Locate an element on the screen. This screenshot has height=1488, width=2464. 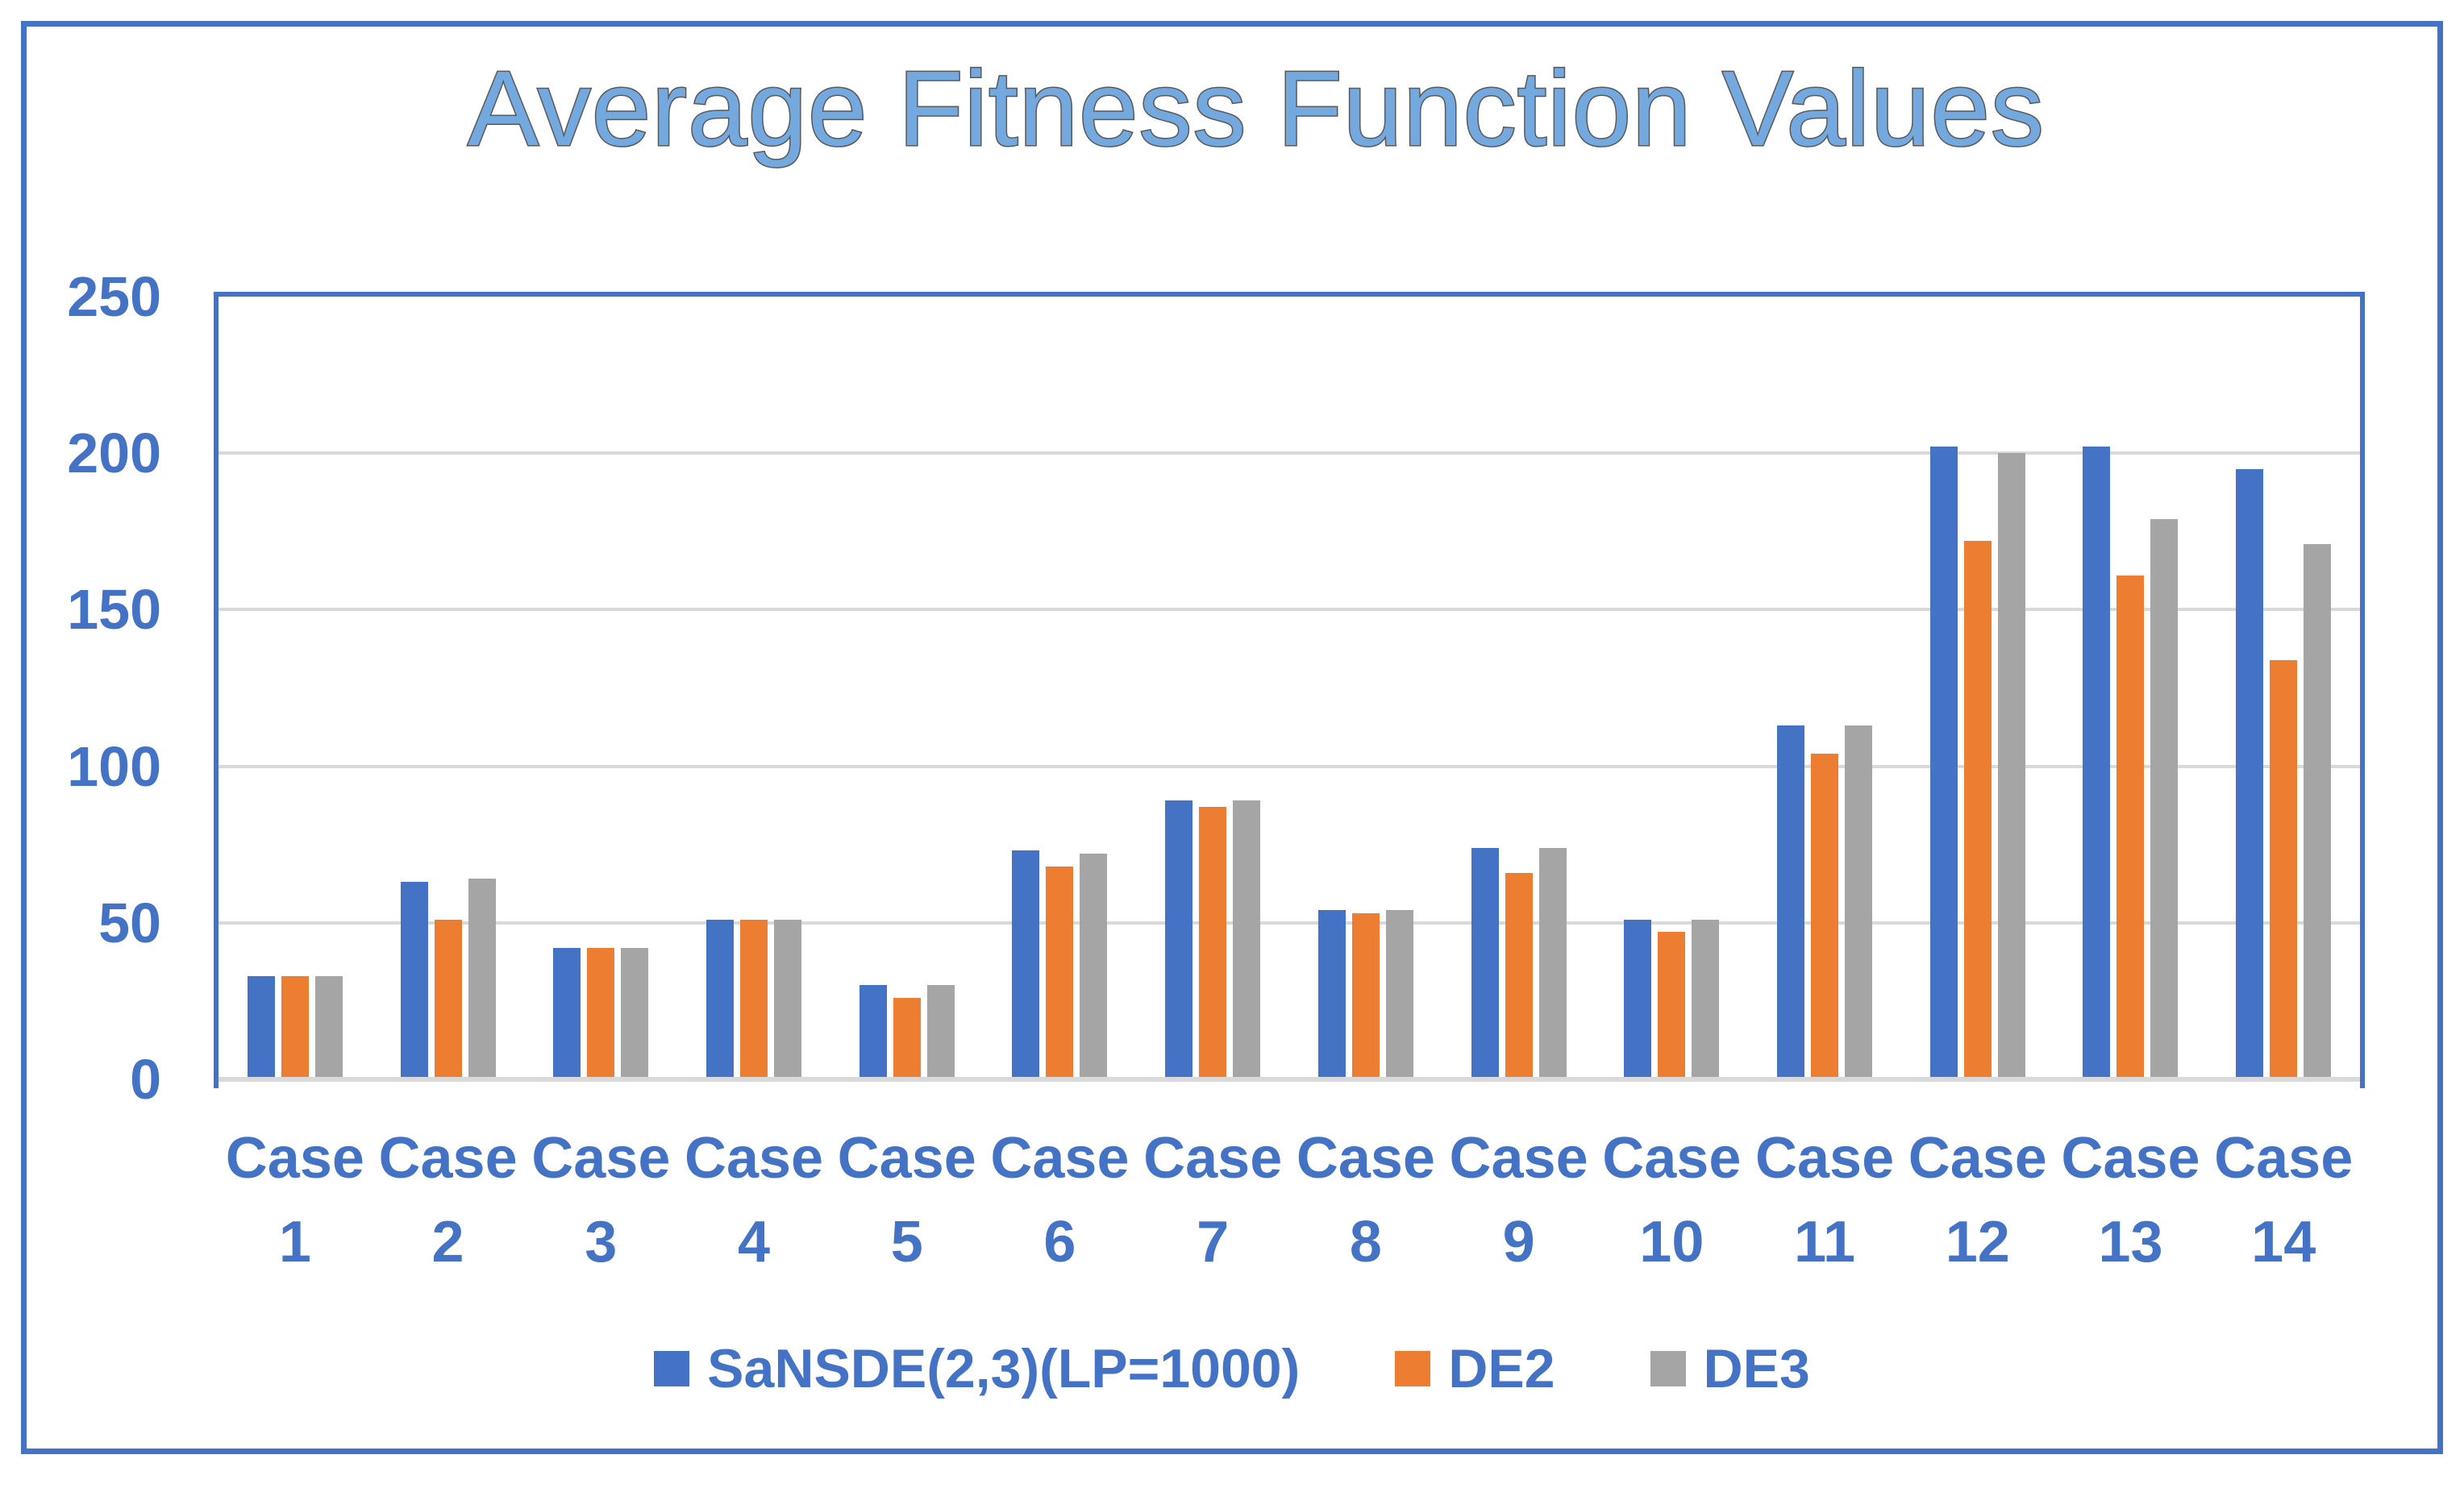
x-label-case-11: Case 11 is located at coordinates (1824, 1209).